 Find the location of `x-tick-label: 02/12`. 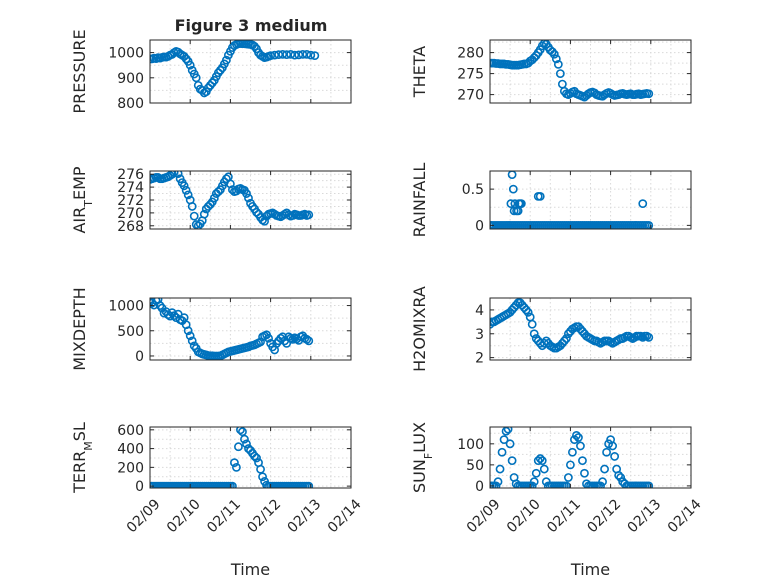

x-tick-label: 02/12 is located at coordinates (604, 516).